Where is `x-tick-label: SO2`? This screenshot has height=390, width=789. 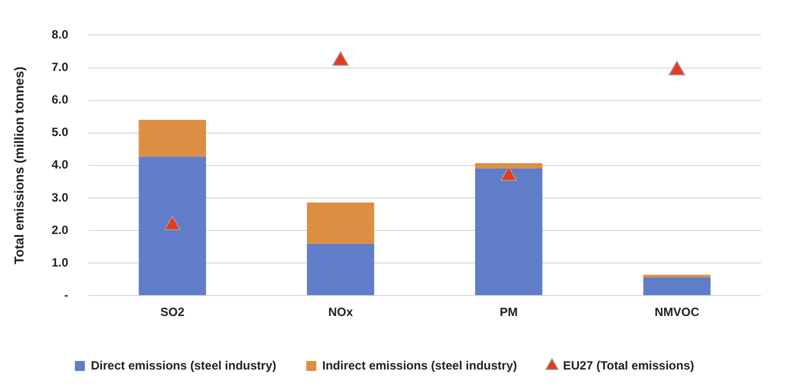 x-tick-label: SO2 is located at coordinates (172, 312).